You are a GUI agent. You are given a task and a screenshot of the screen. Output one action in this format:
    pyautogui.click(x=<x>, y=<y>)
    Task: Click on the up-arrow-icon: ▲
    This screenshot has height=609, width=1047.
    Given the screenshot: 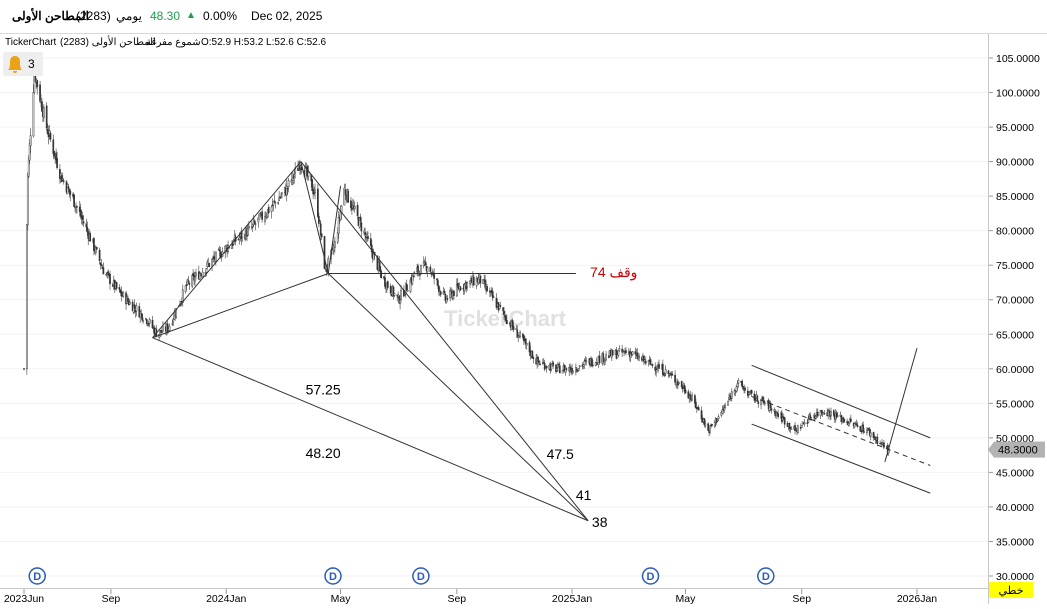 What is the action you would take?
    pyautogui.click(x=191, y=15)
    